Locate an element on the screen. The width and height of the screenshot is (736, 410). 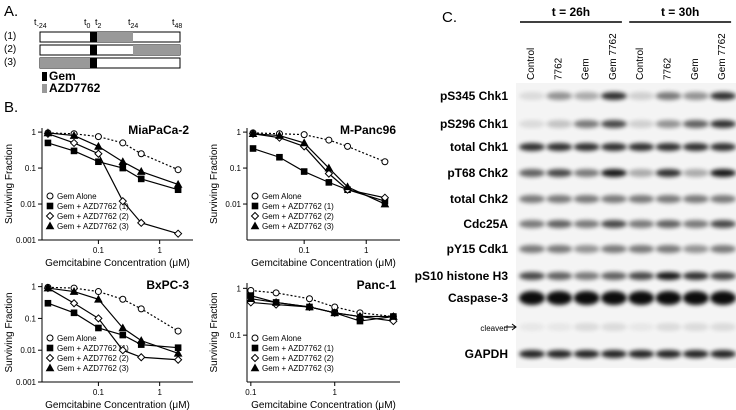
t-sub: 48 is located at coordinates (179, 26).